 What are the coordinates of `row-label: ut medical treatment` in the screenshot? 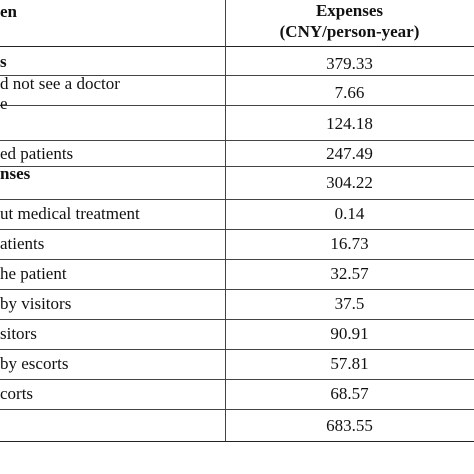 It's located at (70, 213).